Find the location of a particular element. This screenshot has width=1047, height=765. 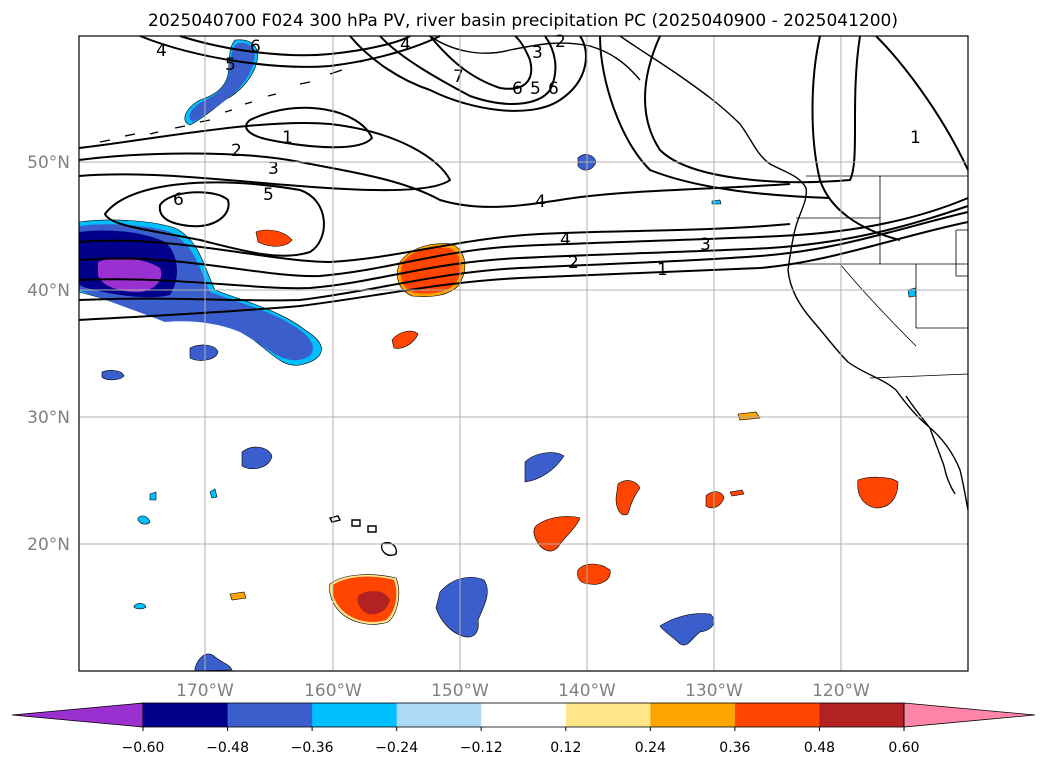

pv-contour-1b is located at coordinates (523, 256).